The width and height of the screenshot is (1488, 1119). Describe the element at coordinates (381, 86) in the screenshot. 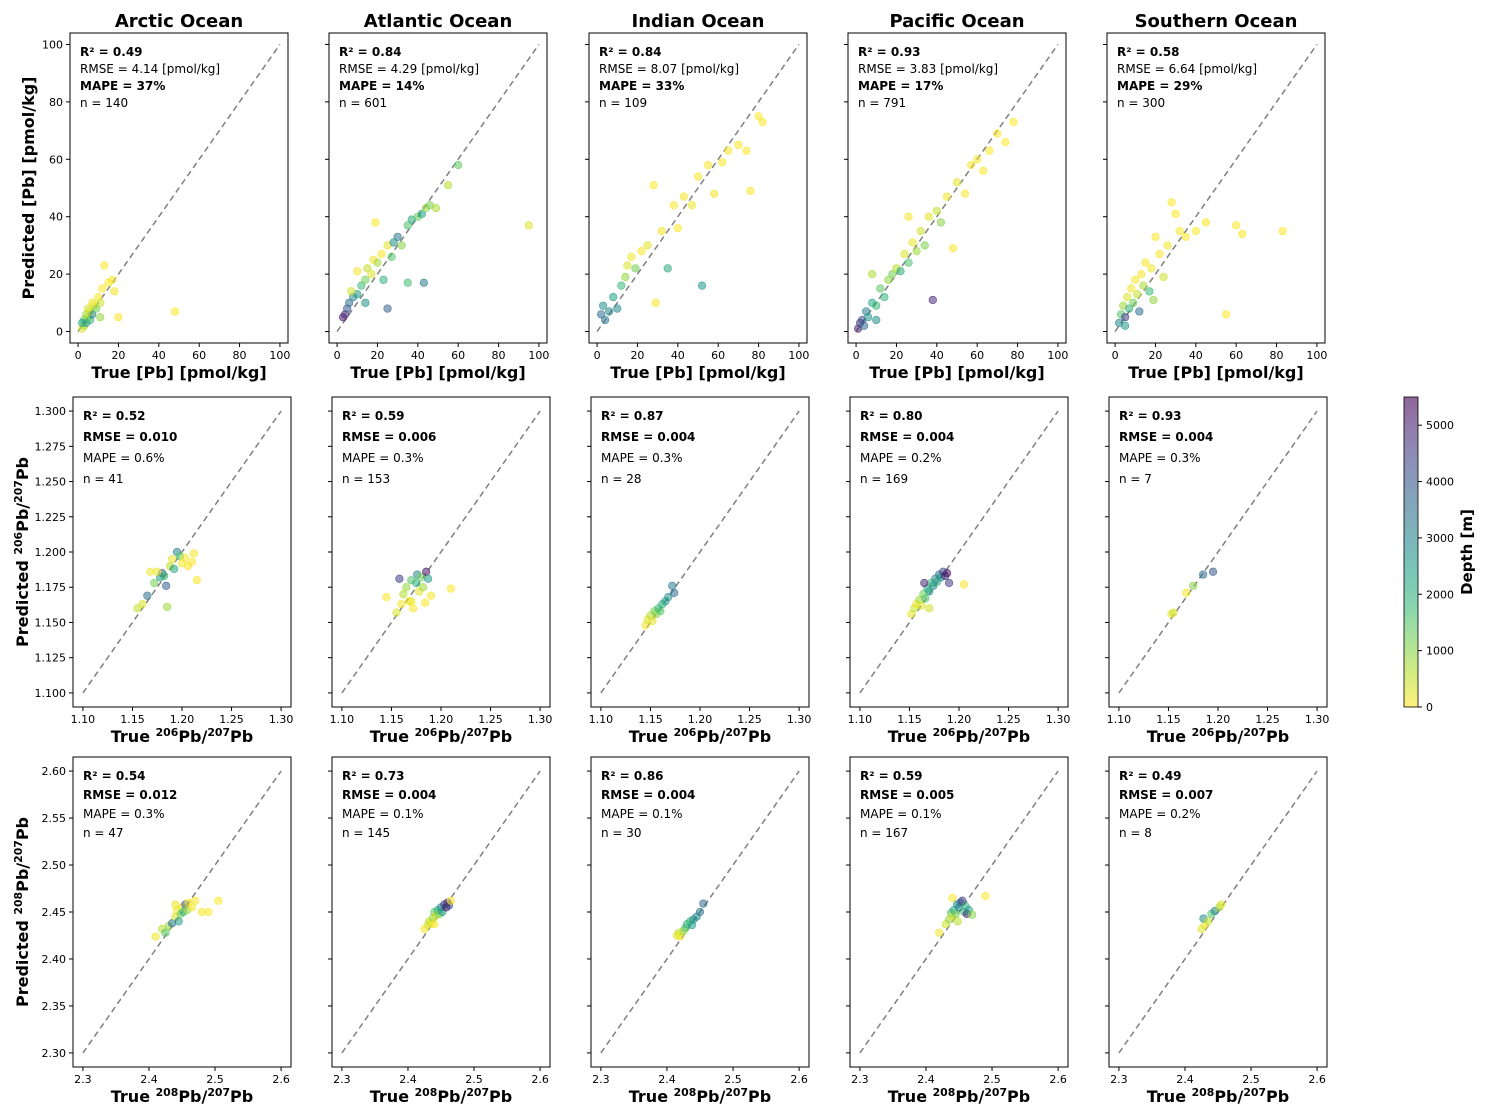

I see `stat-mape: MAPE = 14%` at that location.